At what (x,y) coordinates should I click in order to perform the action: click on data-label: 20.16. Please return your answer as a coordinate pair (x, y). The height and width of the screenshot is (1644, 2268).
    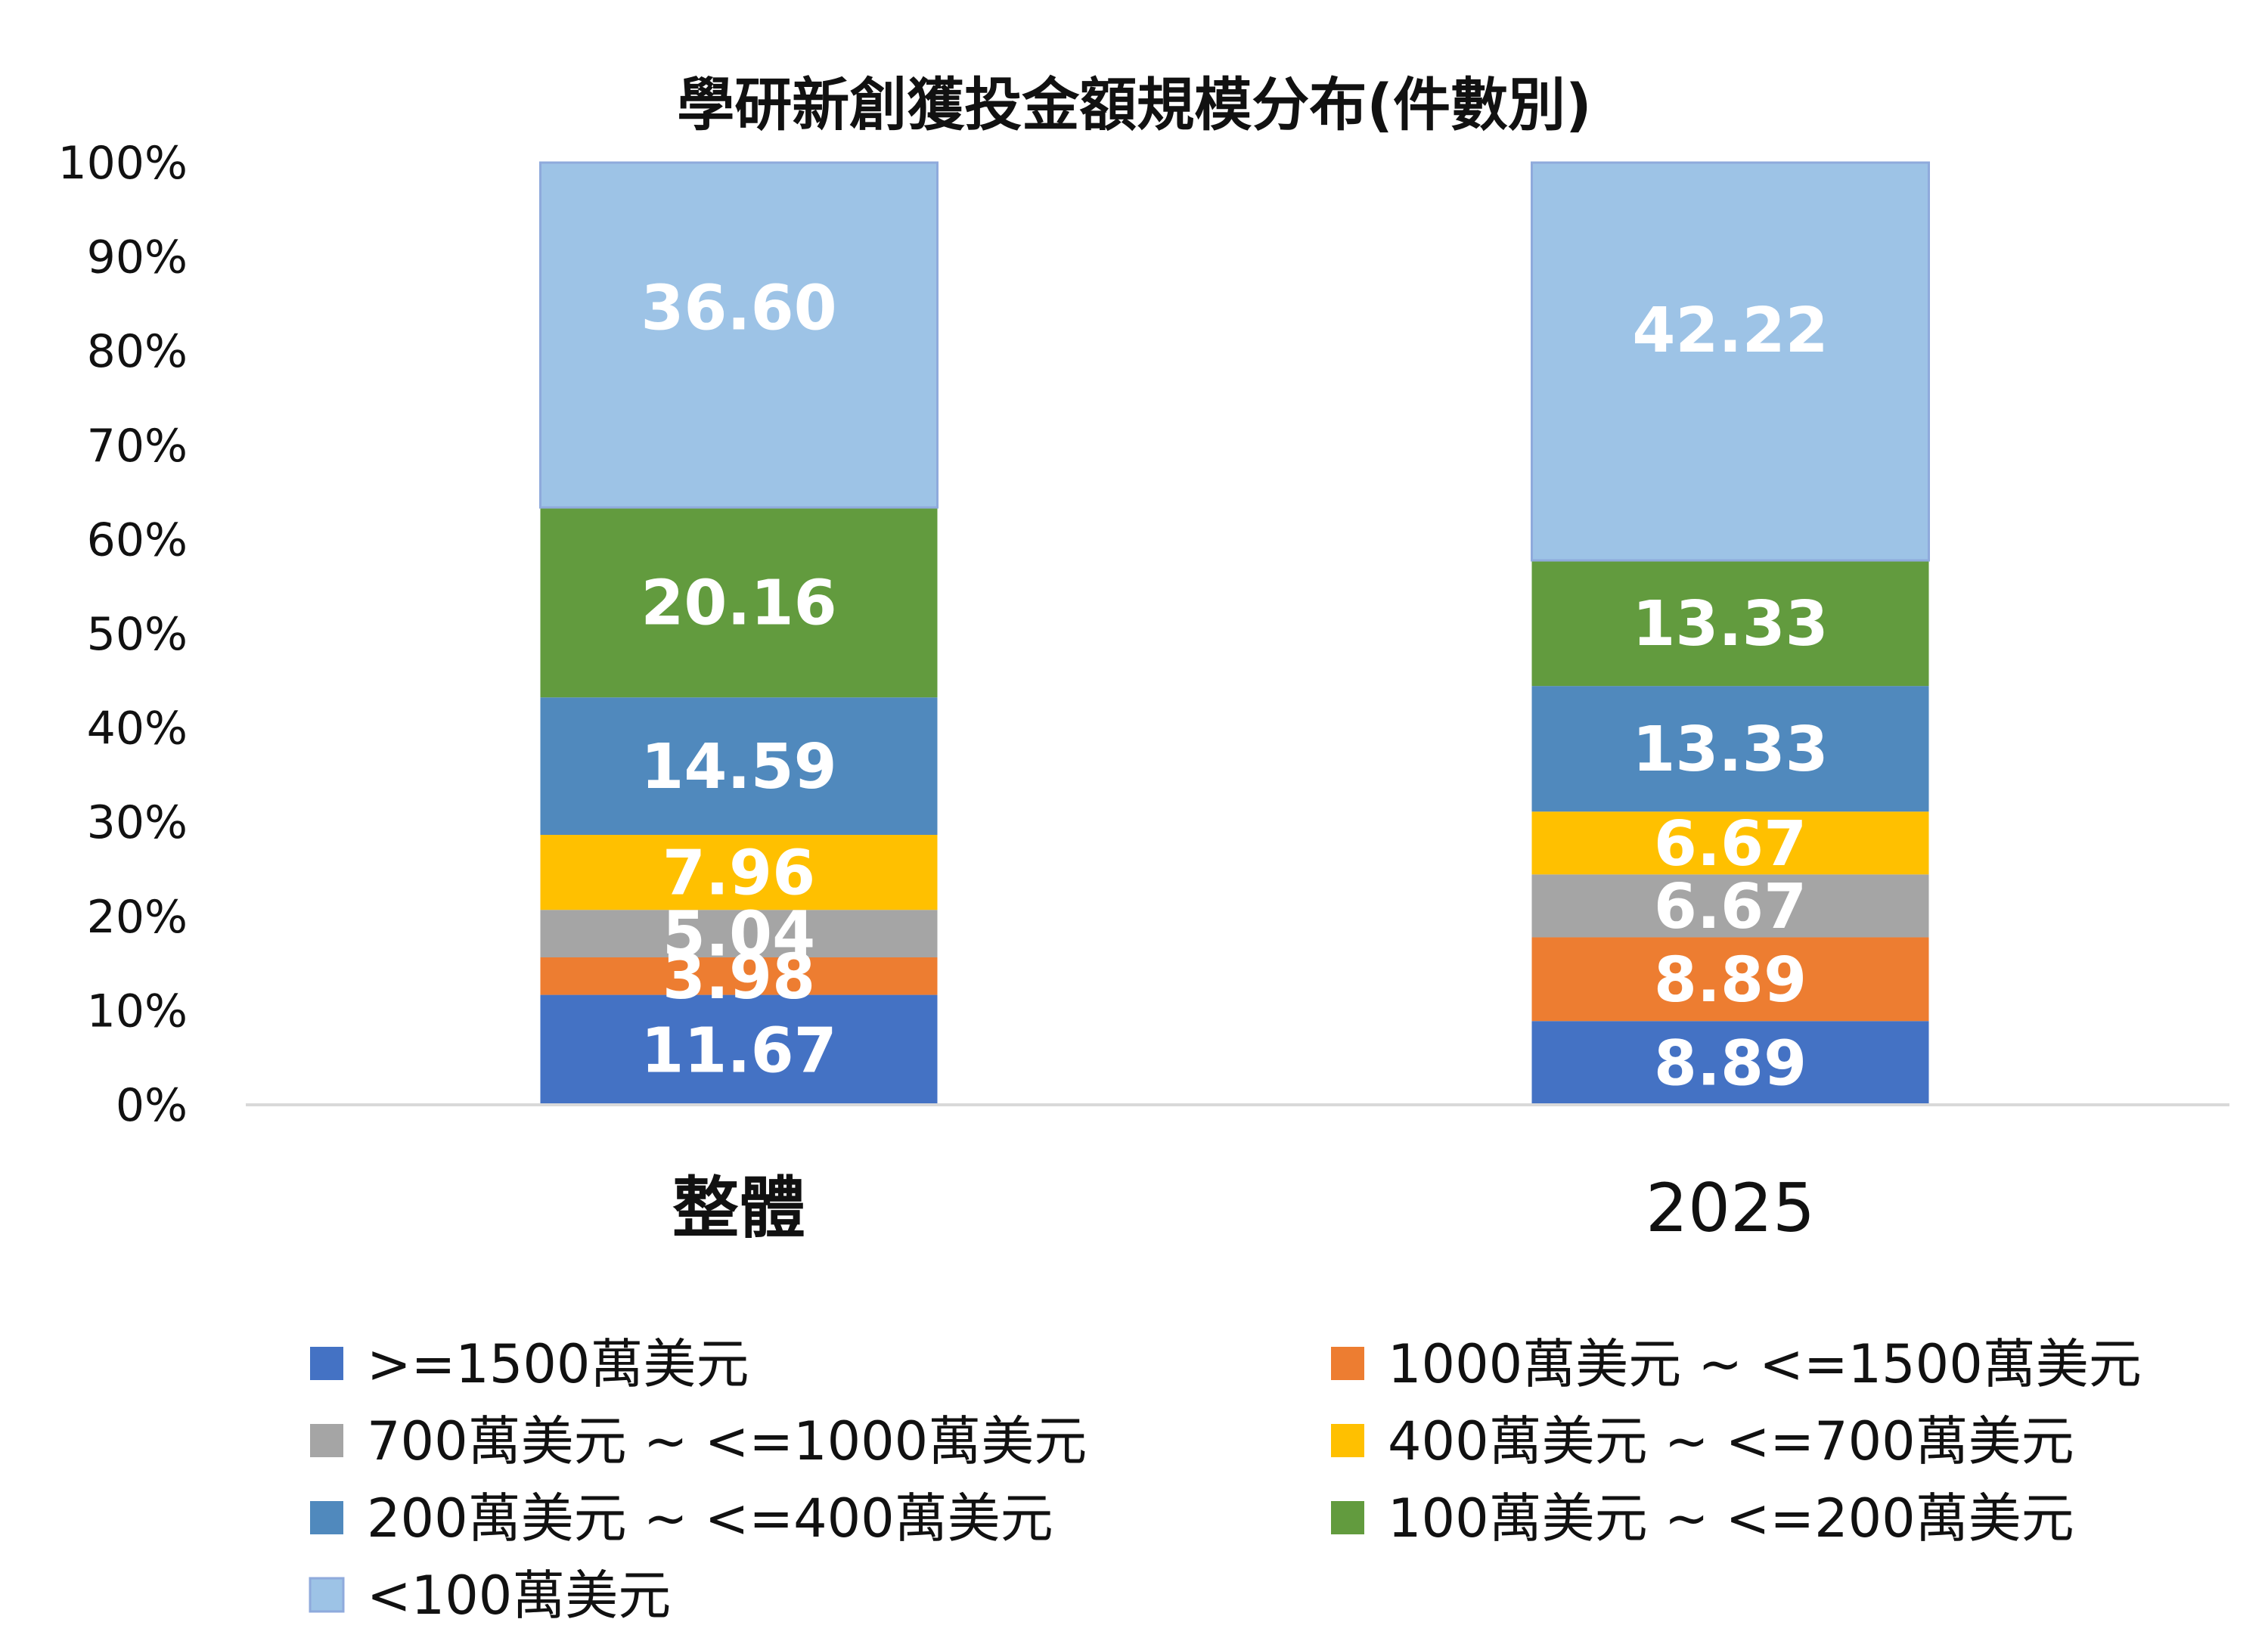
    Looking at the image, I should click on (738, 604).